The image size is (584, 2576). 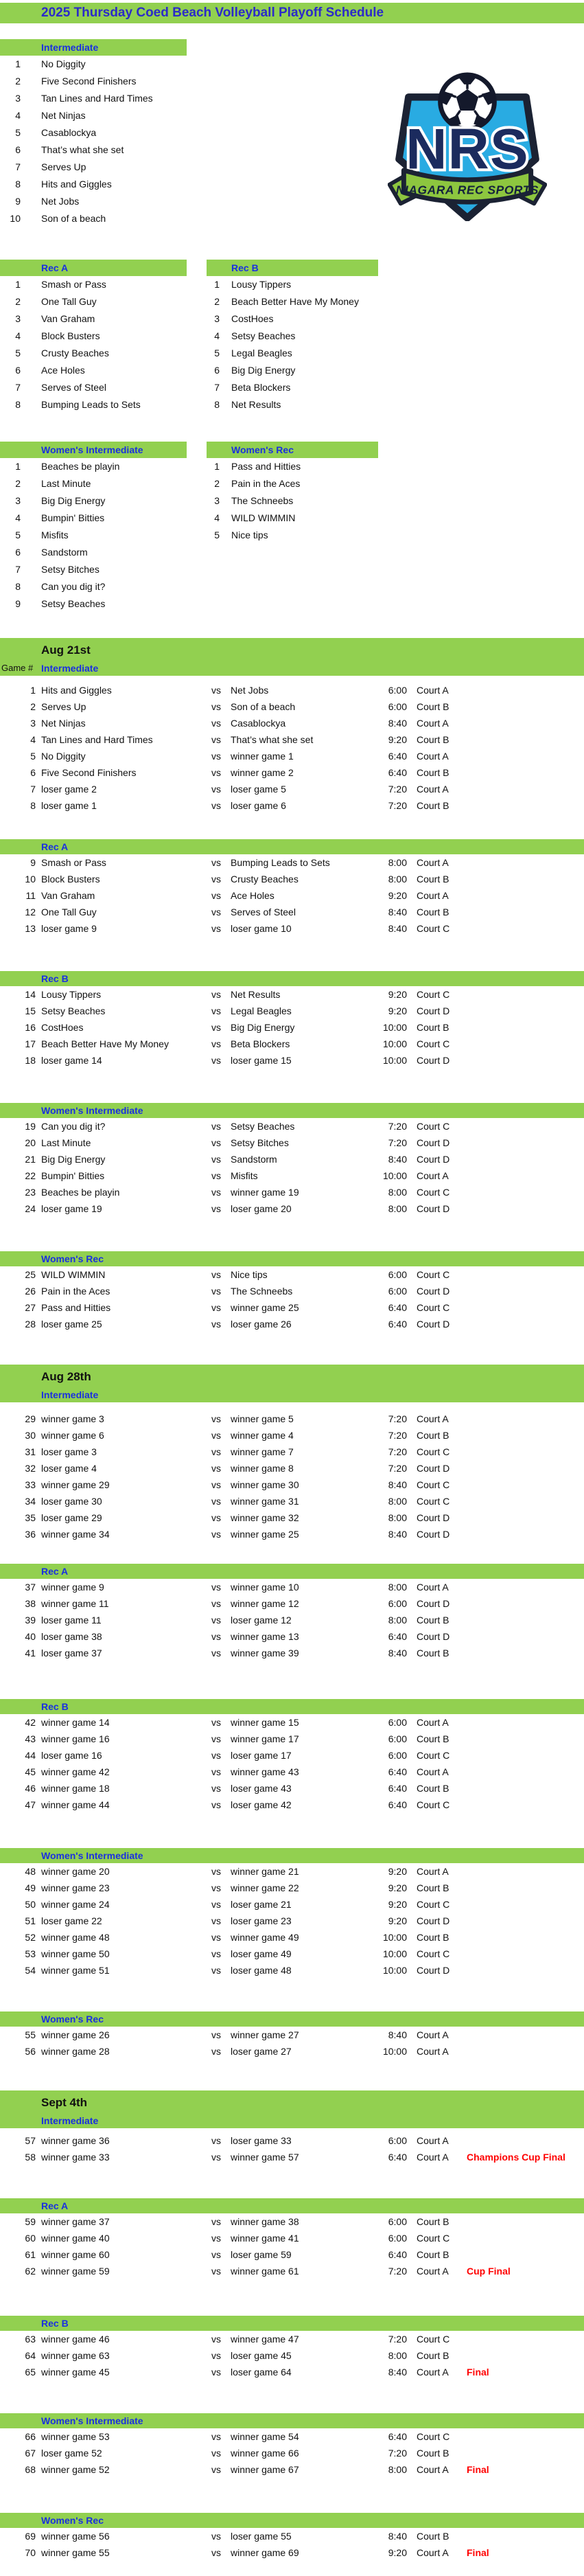 What do you see at coordinates (254, 1159) in the screenshot?
I see `away-team: Sandstorm` at bounding box center [254, 1159].